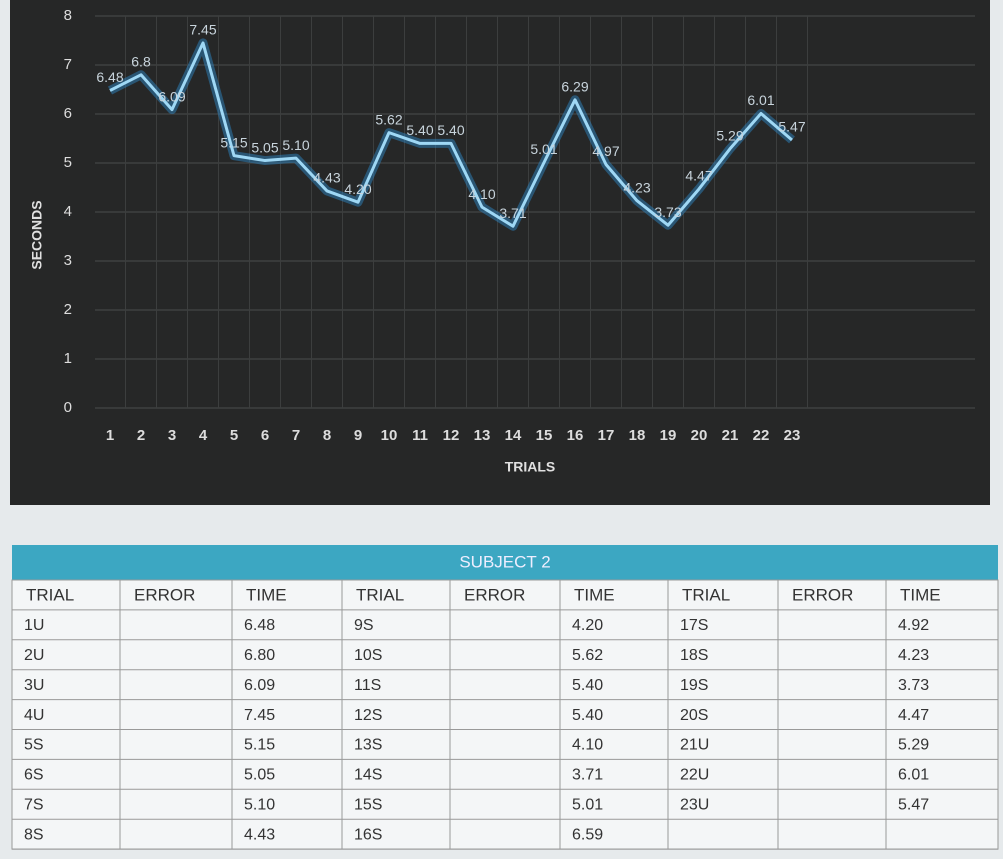 The width and height of the screenshot is (1003, 859). What do you see at coordinates (259, 715) in the screenshot?
I see `time-cell: 7.45` at bounding box center [259, 715].